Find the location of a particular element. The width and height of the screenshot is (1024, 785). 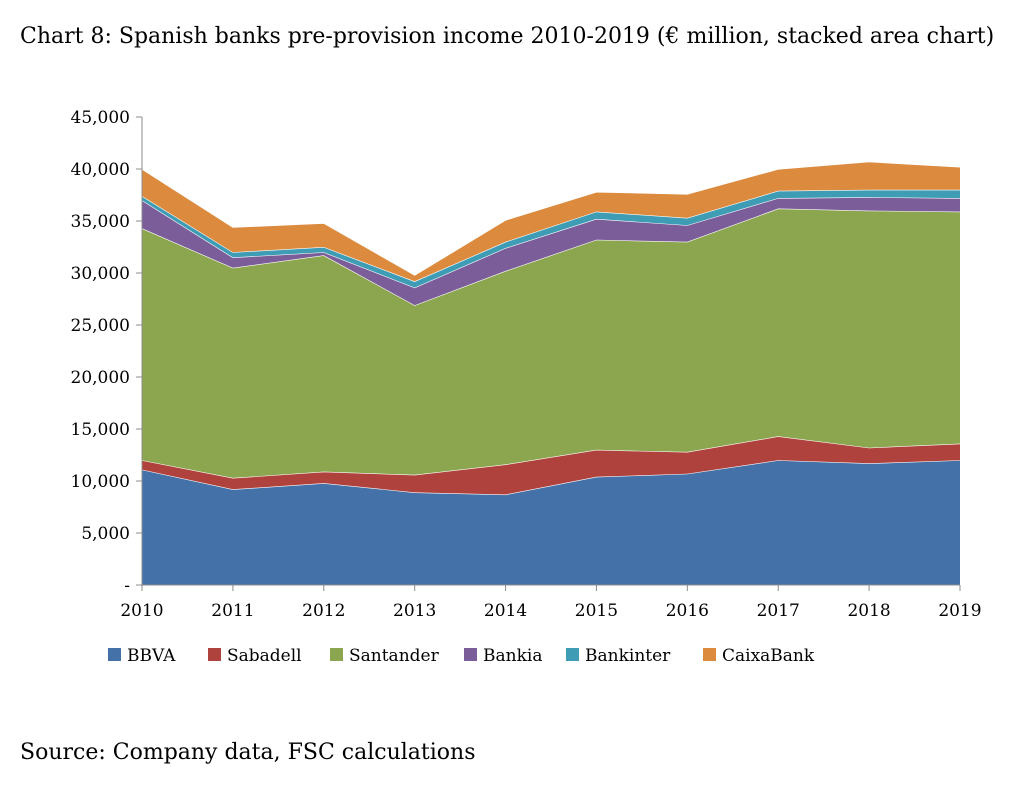

legend-item-bankia: Bankia is located at coordinates (503, 656).